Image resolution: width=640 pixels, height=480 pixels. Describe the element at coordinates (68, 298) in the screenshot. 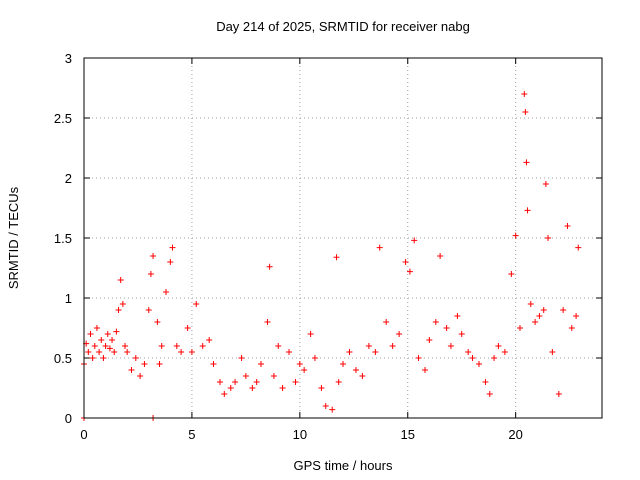

I see `y-tick-label: 1` at that location.